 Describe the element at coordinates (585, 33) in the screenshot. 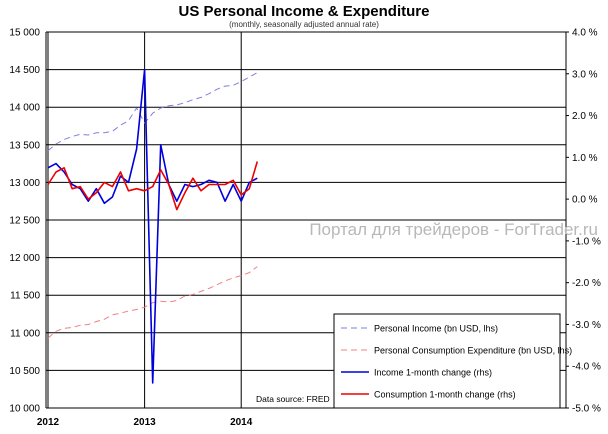

I see `y-right-tick-label: 4.0 %` at that location.